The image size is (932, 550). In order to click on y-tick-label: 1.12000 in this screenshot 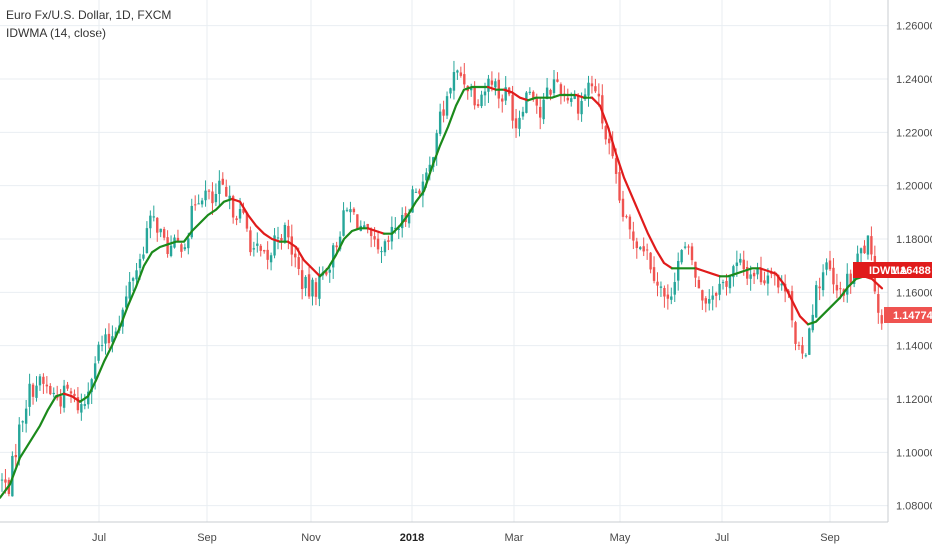, I will do `click(914, 400)`.